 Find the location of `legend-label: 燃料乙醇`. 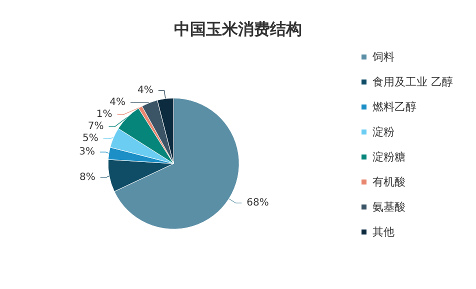

legend-label: 燃料乙醇 is located at coordinates (394, 107).